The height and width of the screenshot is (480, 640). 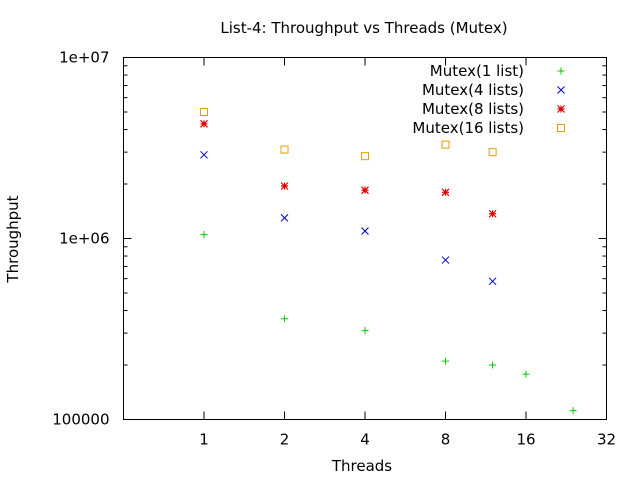 I want to click on x-tick-label: 16, so click(x=525, y=440).